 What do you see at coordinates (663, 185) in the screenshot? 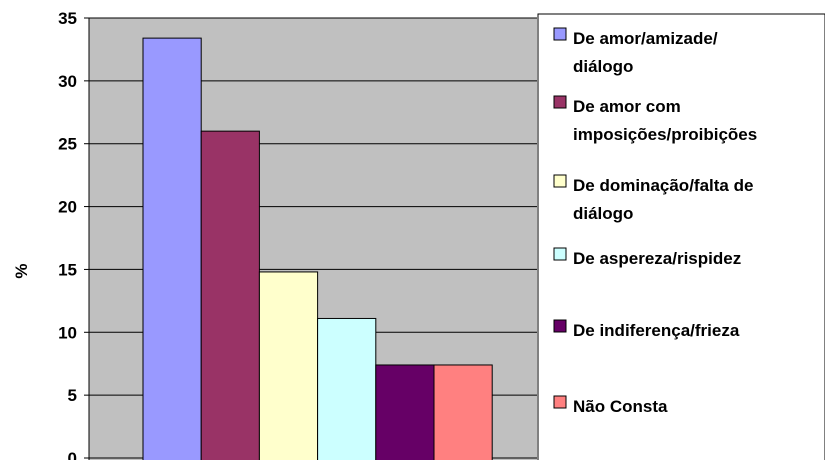
I see `legend-label: De dominação/falta de` at bounding box center [663, 185].